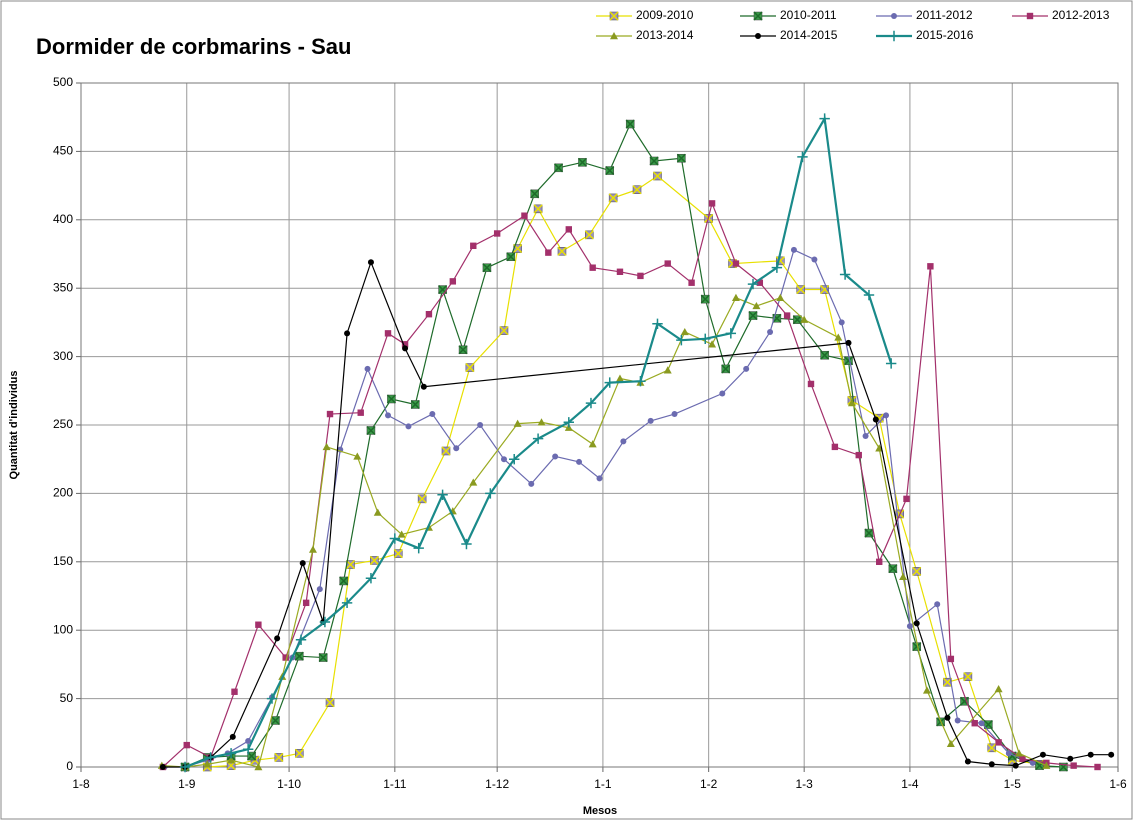  I want to click on x-tick-label: 1-10, so click(289, 784).